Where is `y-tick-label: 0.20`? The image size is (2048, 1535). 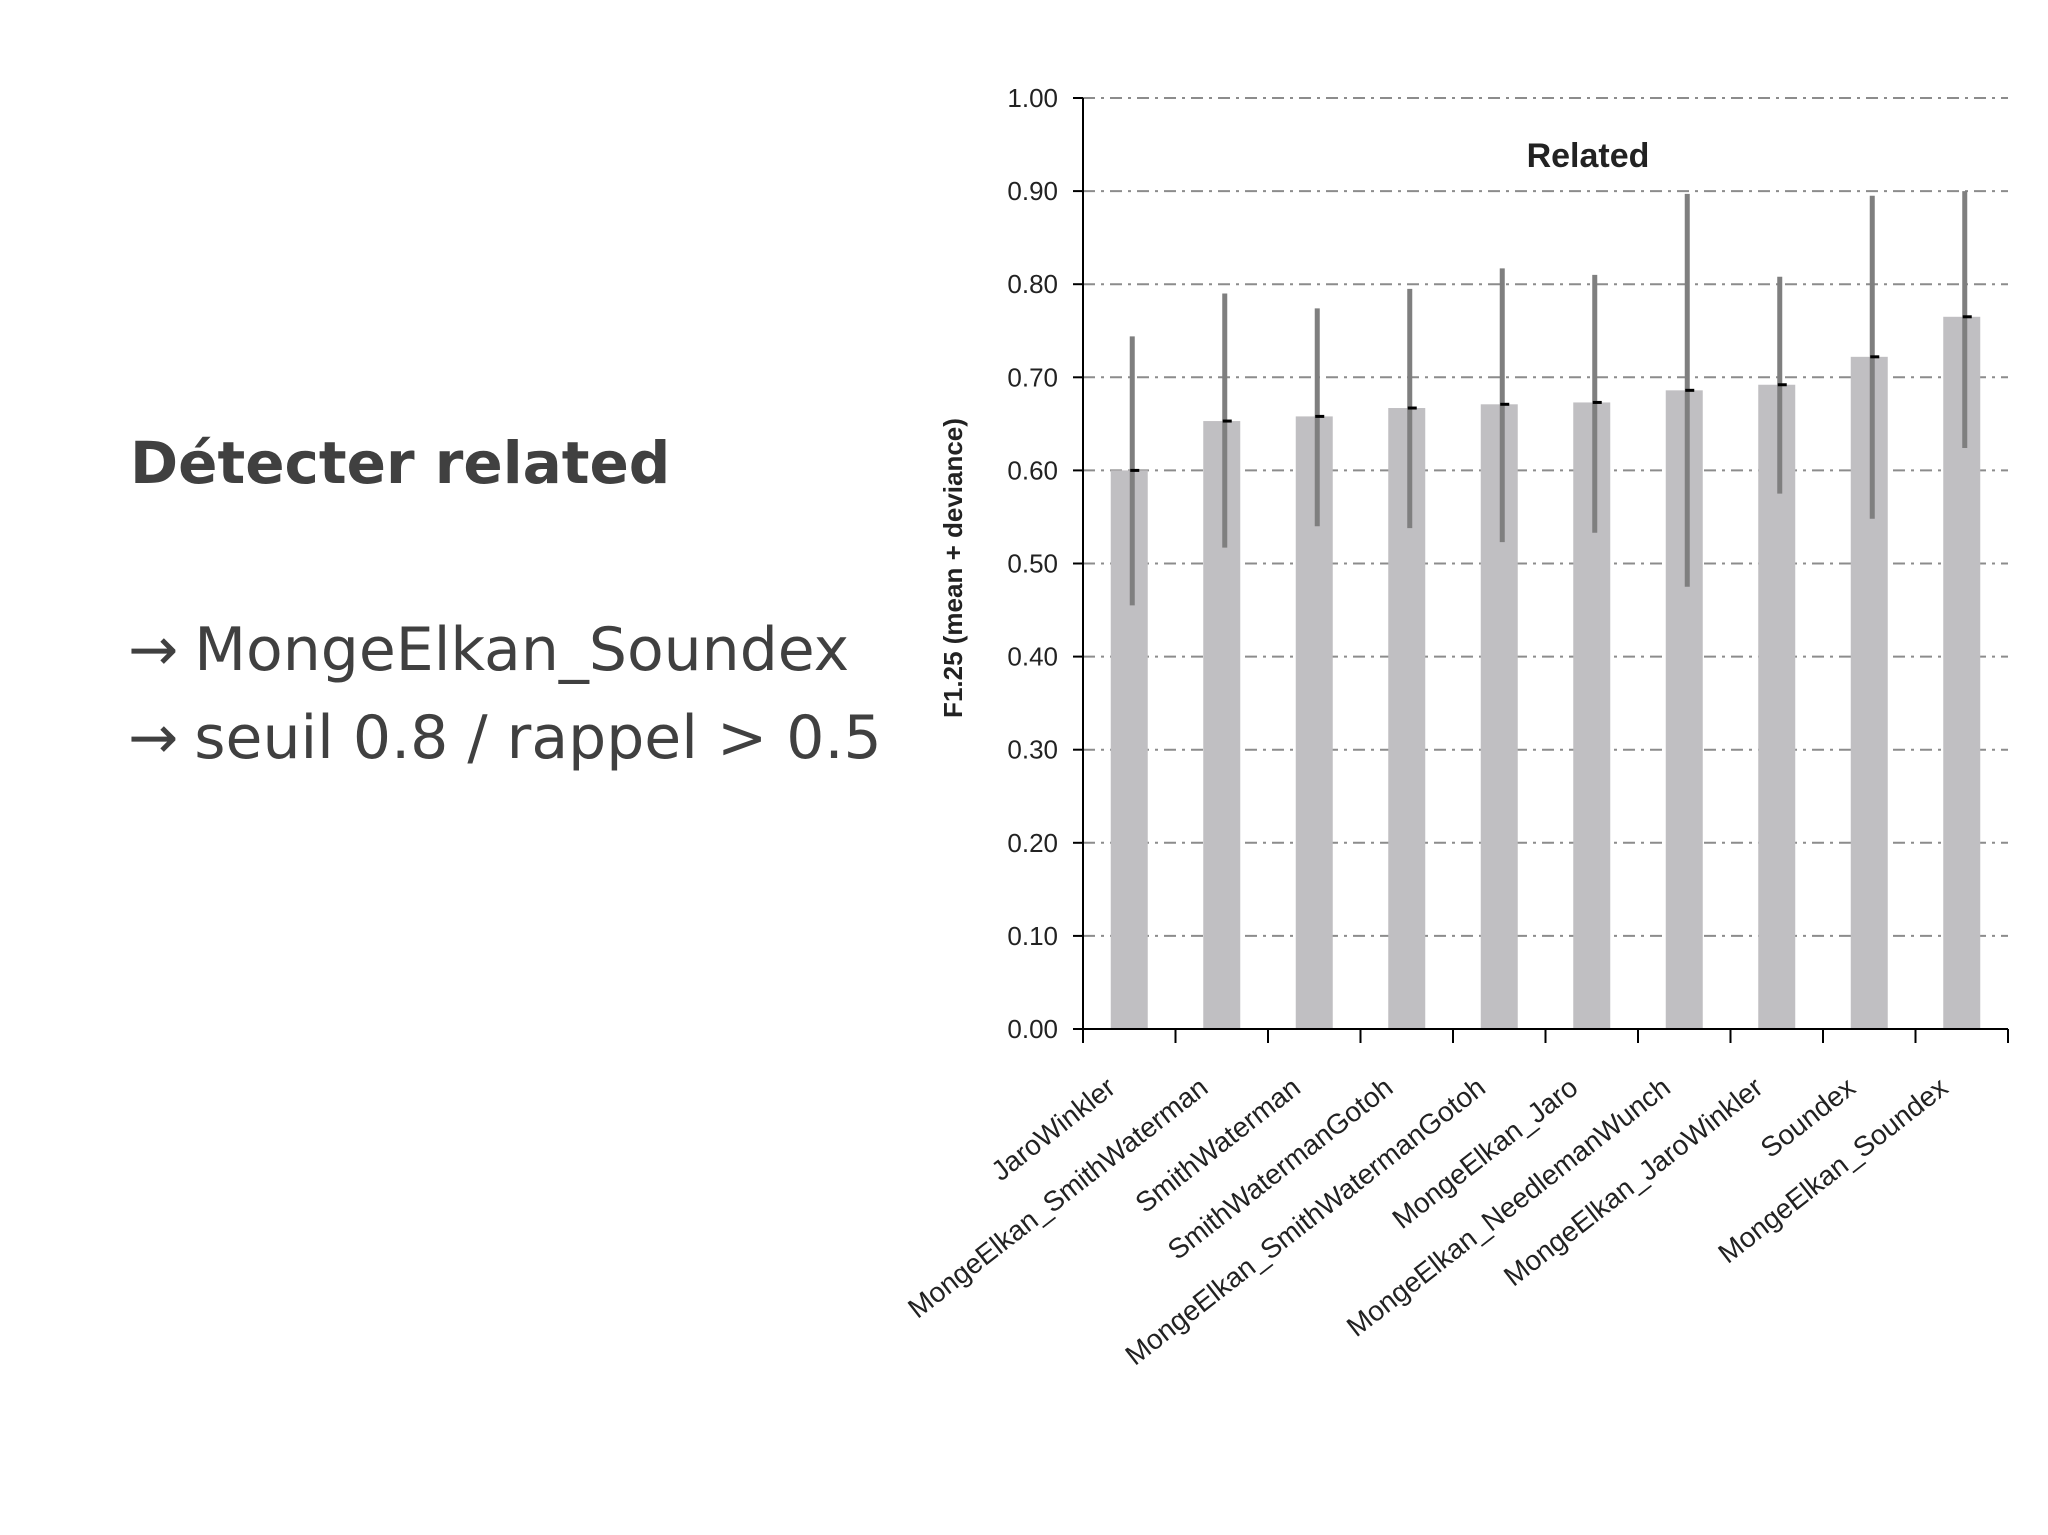 y-tick-label: 0.20 is located at coordinates (1032, 843).